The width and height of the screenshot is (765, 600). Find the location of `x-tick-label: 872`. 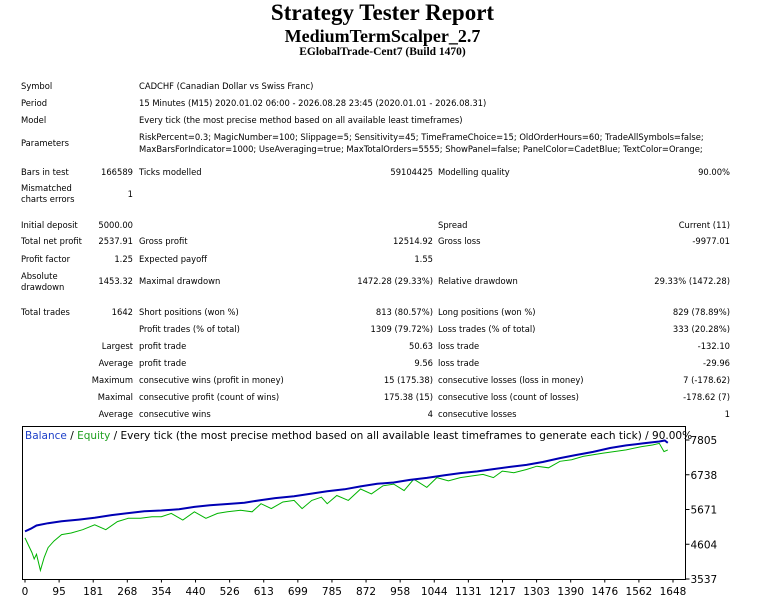

x-tick-label: 872 is located at coordinates (366, 592).